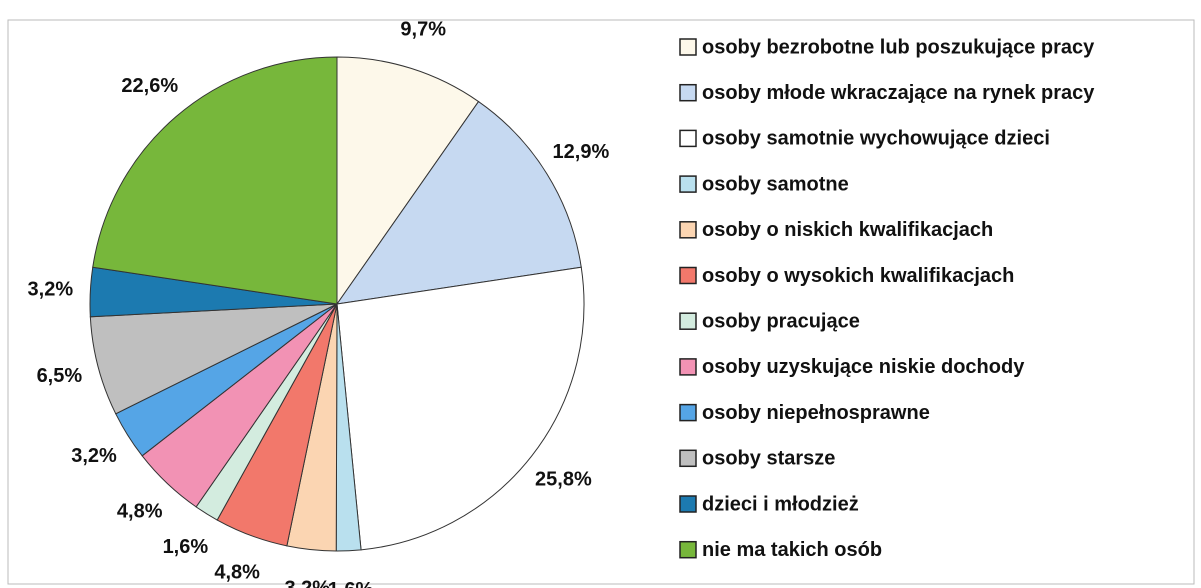 This screenshot has height=588, width=1201. What do you see at coordinates (60, 376) in the screenshot?
I see `data-label: 6,5%` at bounding box center [60, 376].